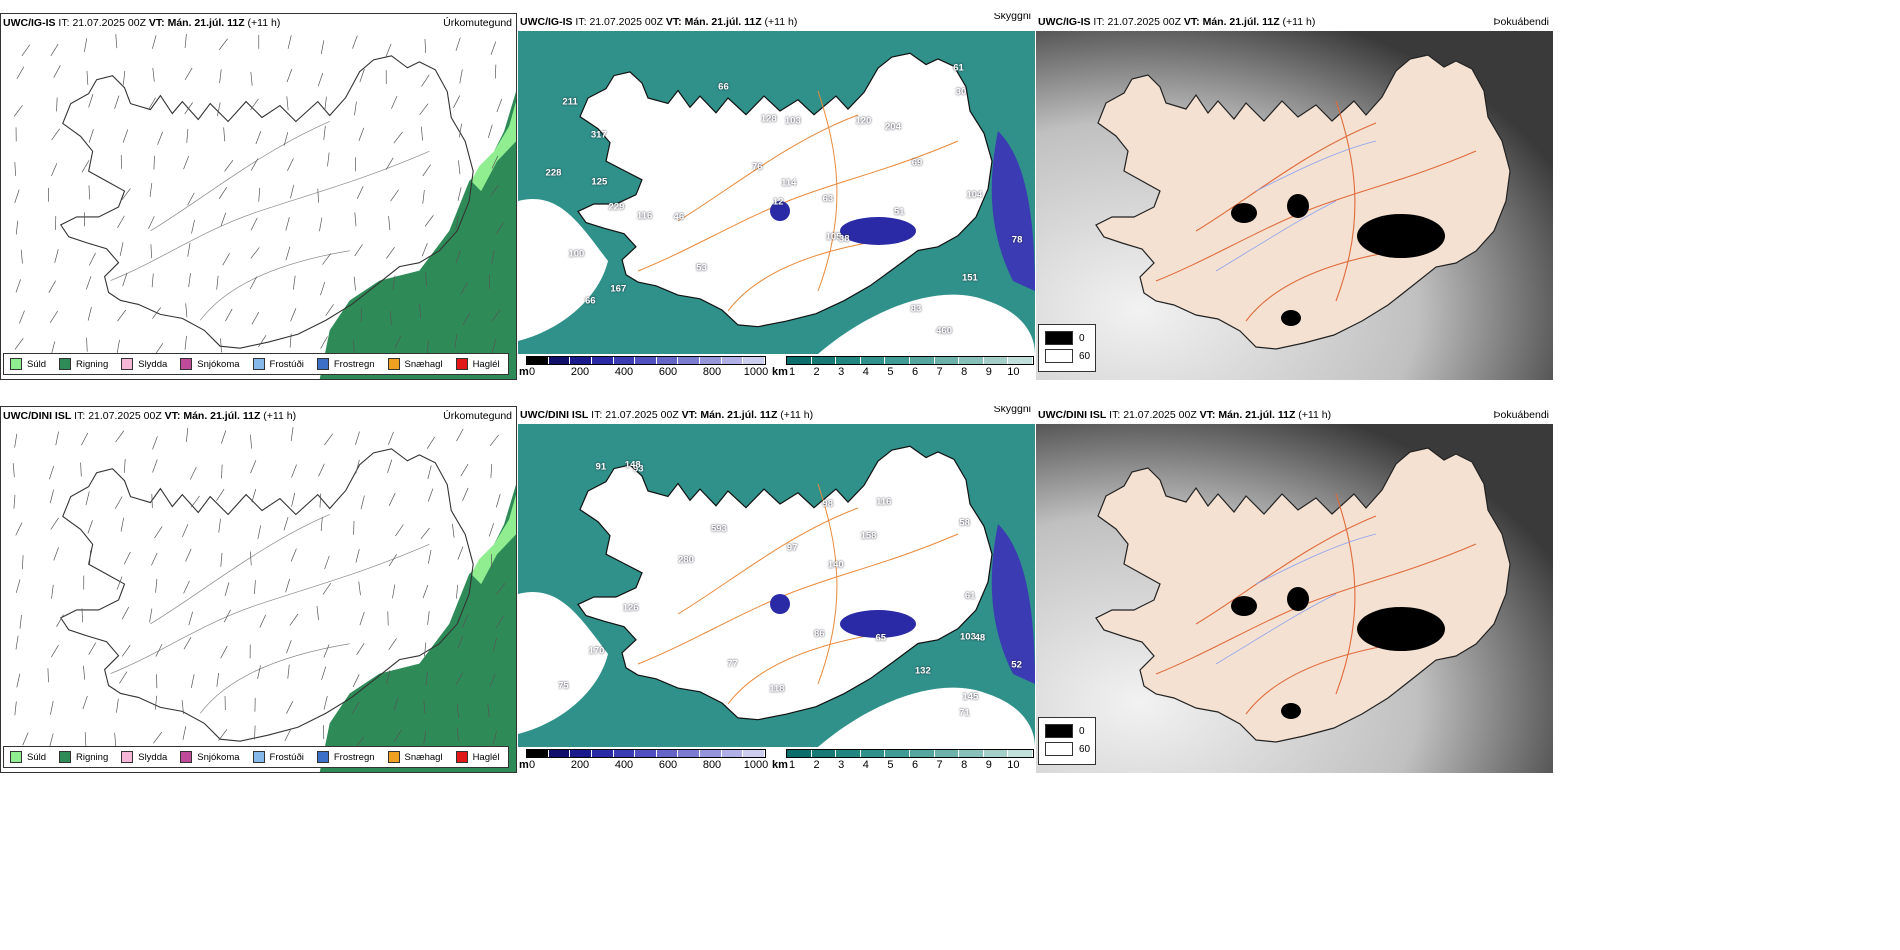 The height and width of the screenshot is (950, 1900). What do you see at coordinates (668, 372) in the screenshot?
I see `tick-label: 600` at bounding box center [668, 372].